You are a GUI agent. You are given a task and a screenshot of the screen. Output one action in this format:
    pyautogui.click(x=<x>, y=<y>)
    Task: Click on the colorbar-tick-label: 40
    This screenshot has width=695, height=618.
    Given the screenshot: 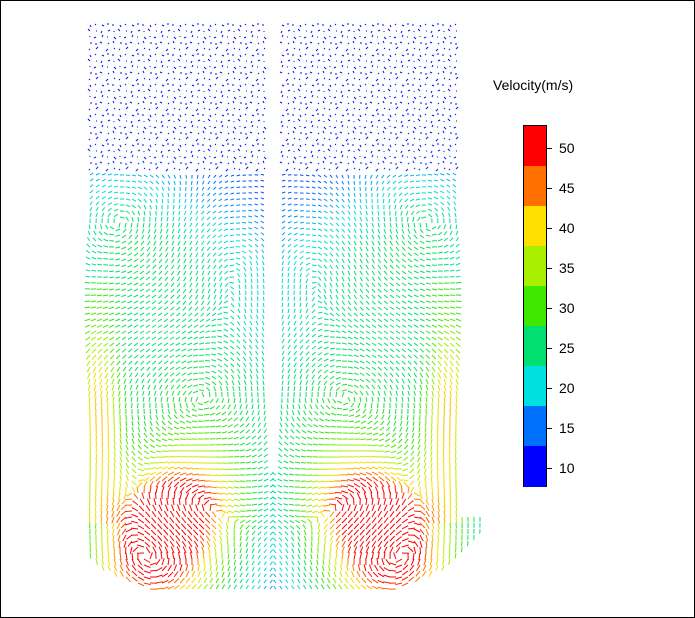 What is the action you would take?
    pyautogui.click(x=567, y=228)
    